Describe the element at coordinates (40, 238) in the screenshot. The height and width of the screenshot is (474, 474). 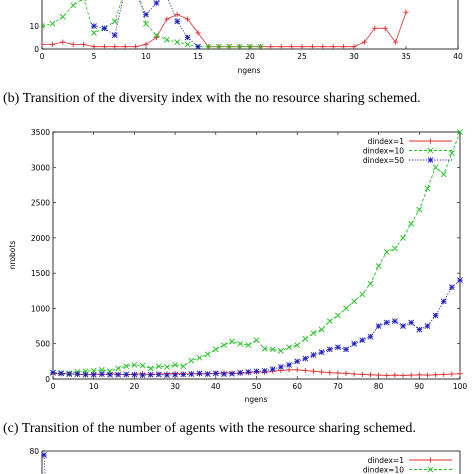
I see `y-tick-label: 2000` at that location.